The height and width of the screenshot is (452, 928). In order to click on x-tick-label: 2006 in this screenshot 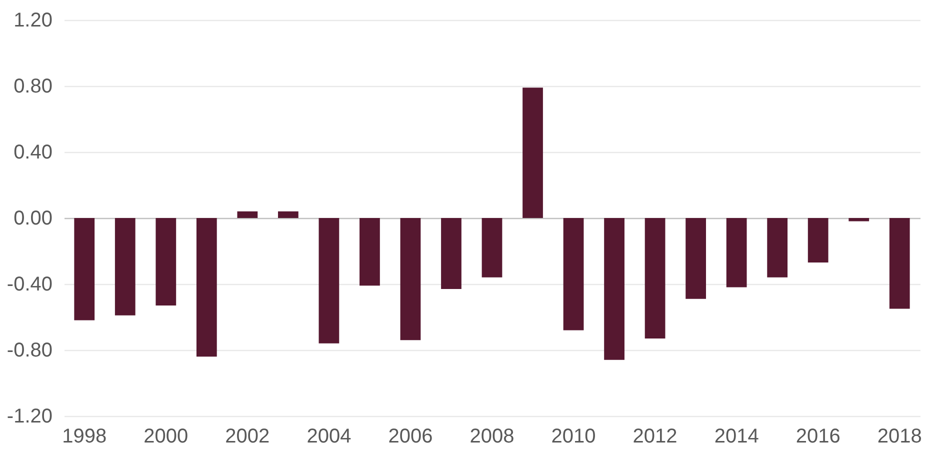, I will do `click(410, 437)`.